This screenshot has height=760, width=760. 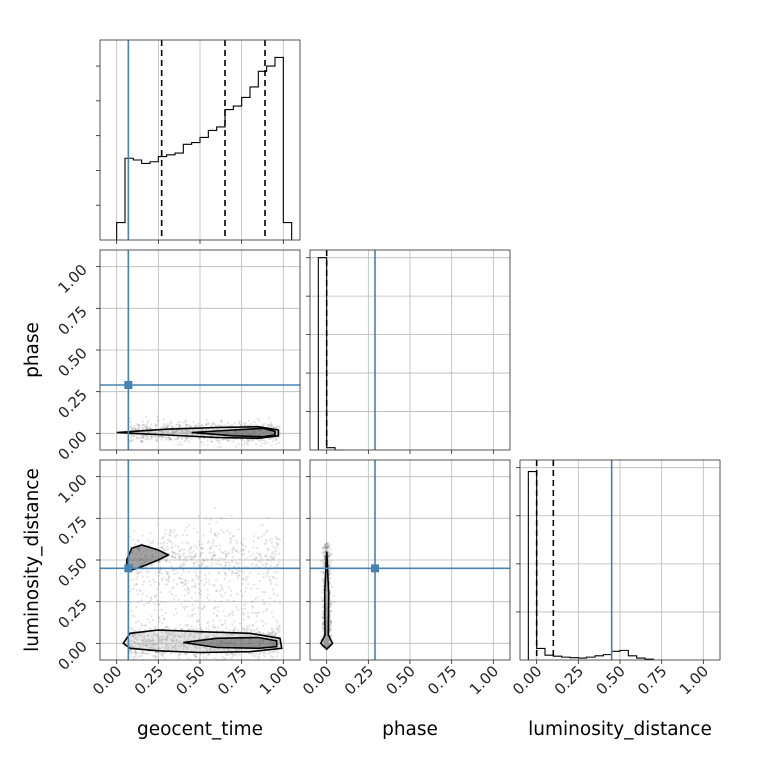 What do you see at coordinates (569, 680) in the screenshot?
I see `x-tick-label: 0.25` at bounding box center [569, 680].